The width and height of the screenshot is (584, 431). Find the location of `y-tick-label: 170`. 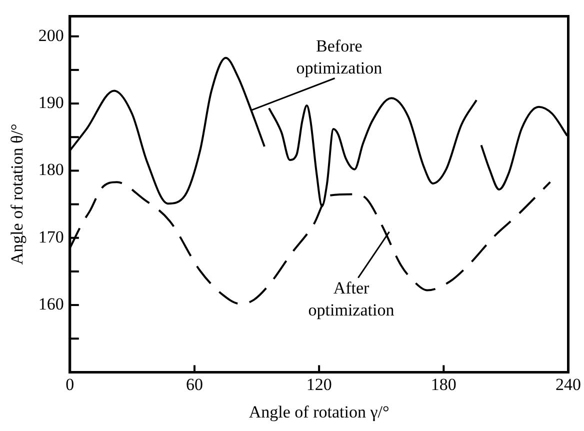

y-tick-label: 170 is located at coordinates (51, 236).